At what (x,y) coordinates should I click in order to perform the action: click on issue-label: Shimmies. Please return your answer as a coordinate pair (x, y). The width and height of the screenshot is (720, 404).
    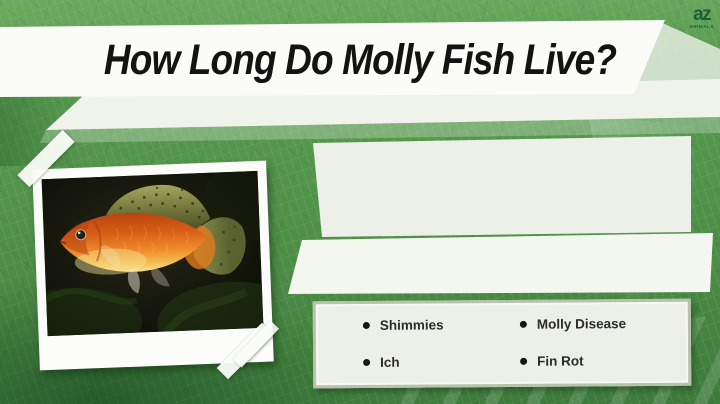
    Looking at the image, I should click on (411, 324).